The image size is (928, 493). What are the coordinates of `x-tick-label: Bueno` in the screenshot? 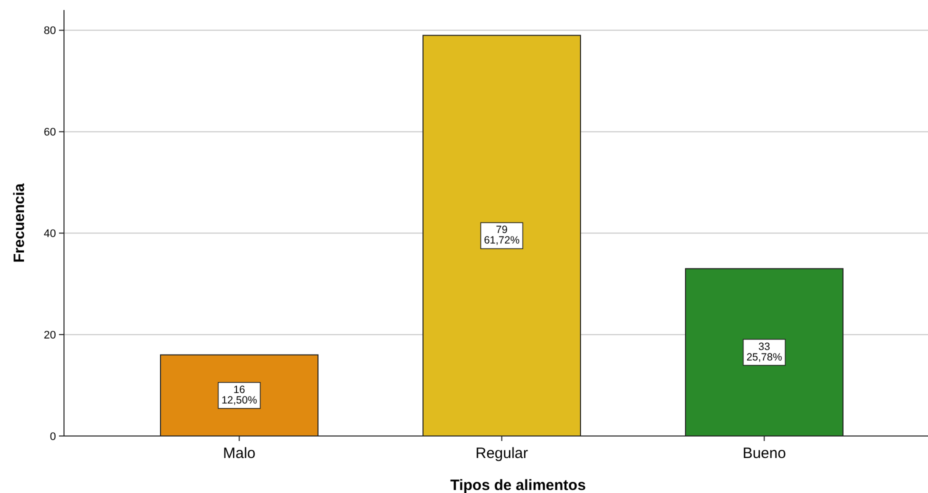 It's located at (764, 453).